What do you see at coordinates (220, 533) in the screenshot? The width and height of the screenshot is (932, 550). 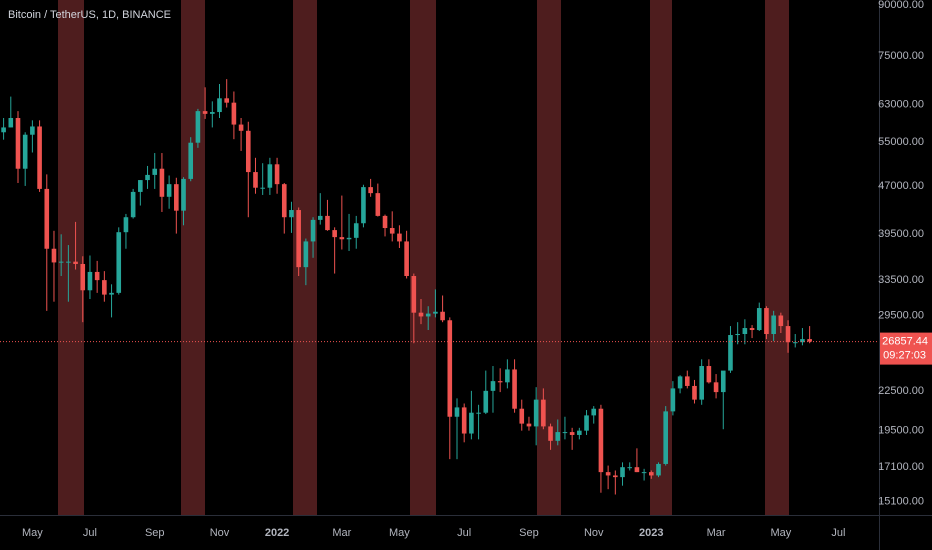 I see `x-tick-label: Nov` at bounding box center [220, 533].